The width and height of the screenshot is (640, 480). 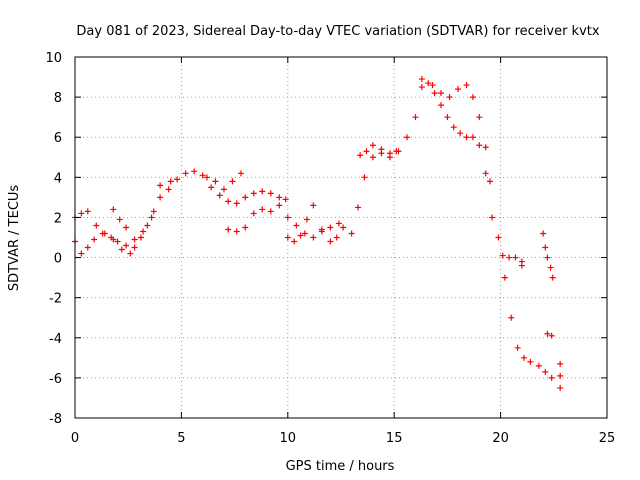 I want to click on y-tick-label: -8, so click(x=55, y=419).